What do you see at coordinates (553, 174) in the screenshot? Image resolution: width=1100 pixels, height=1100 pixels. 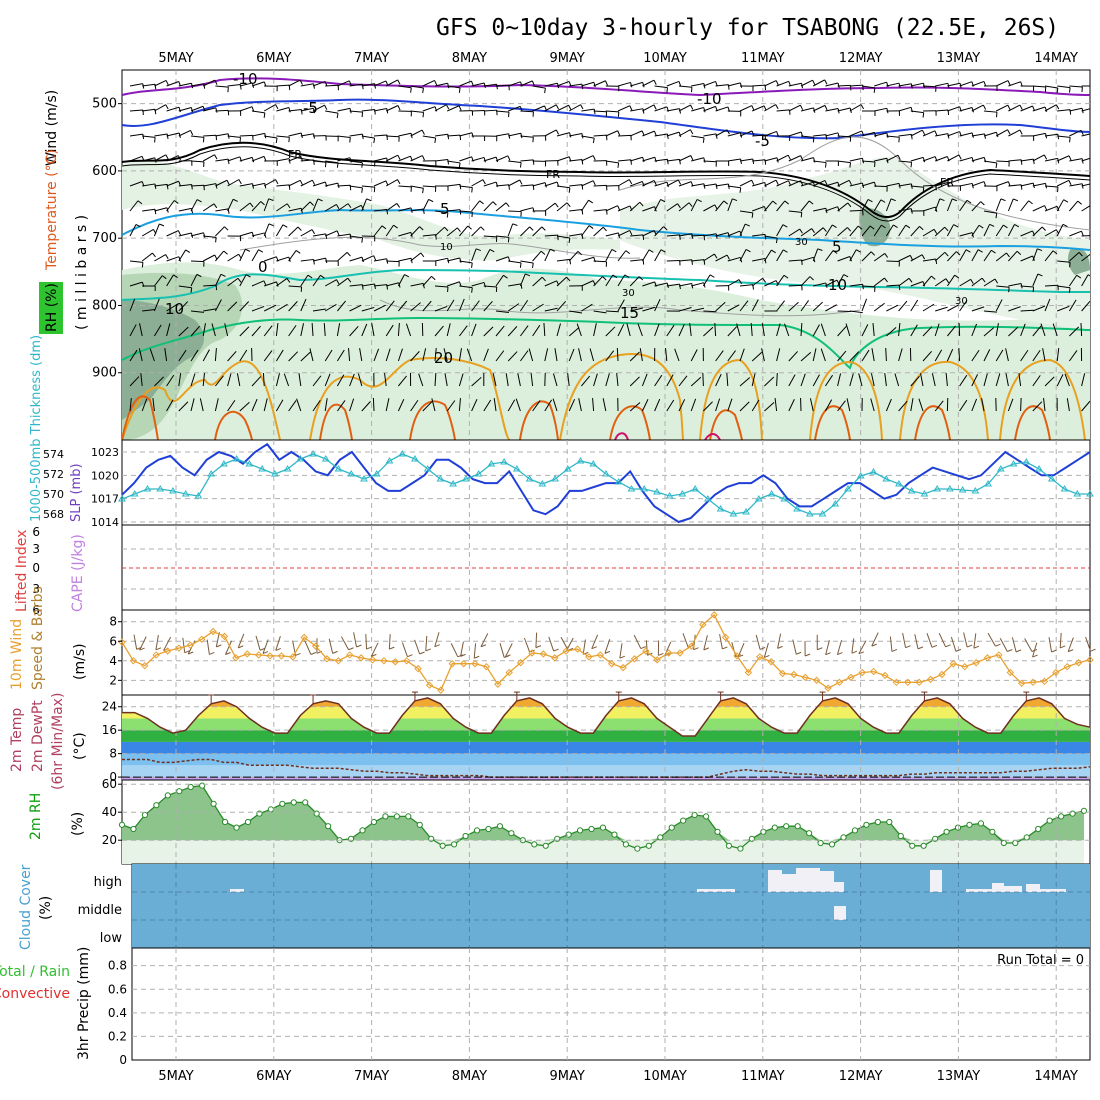 I see `label-fr-b: FR` at bounding box center [553, 174].